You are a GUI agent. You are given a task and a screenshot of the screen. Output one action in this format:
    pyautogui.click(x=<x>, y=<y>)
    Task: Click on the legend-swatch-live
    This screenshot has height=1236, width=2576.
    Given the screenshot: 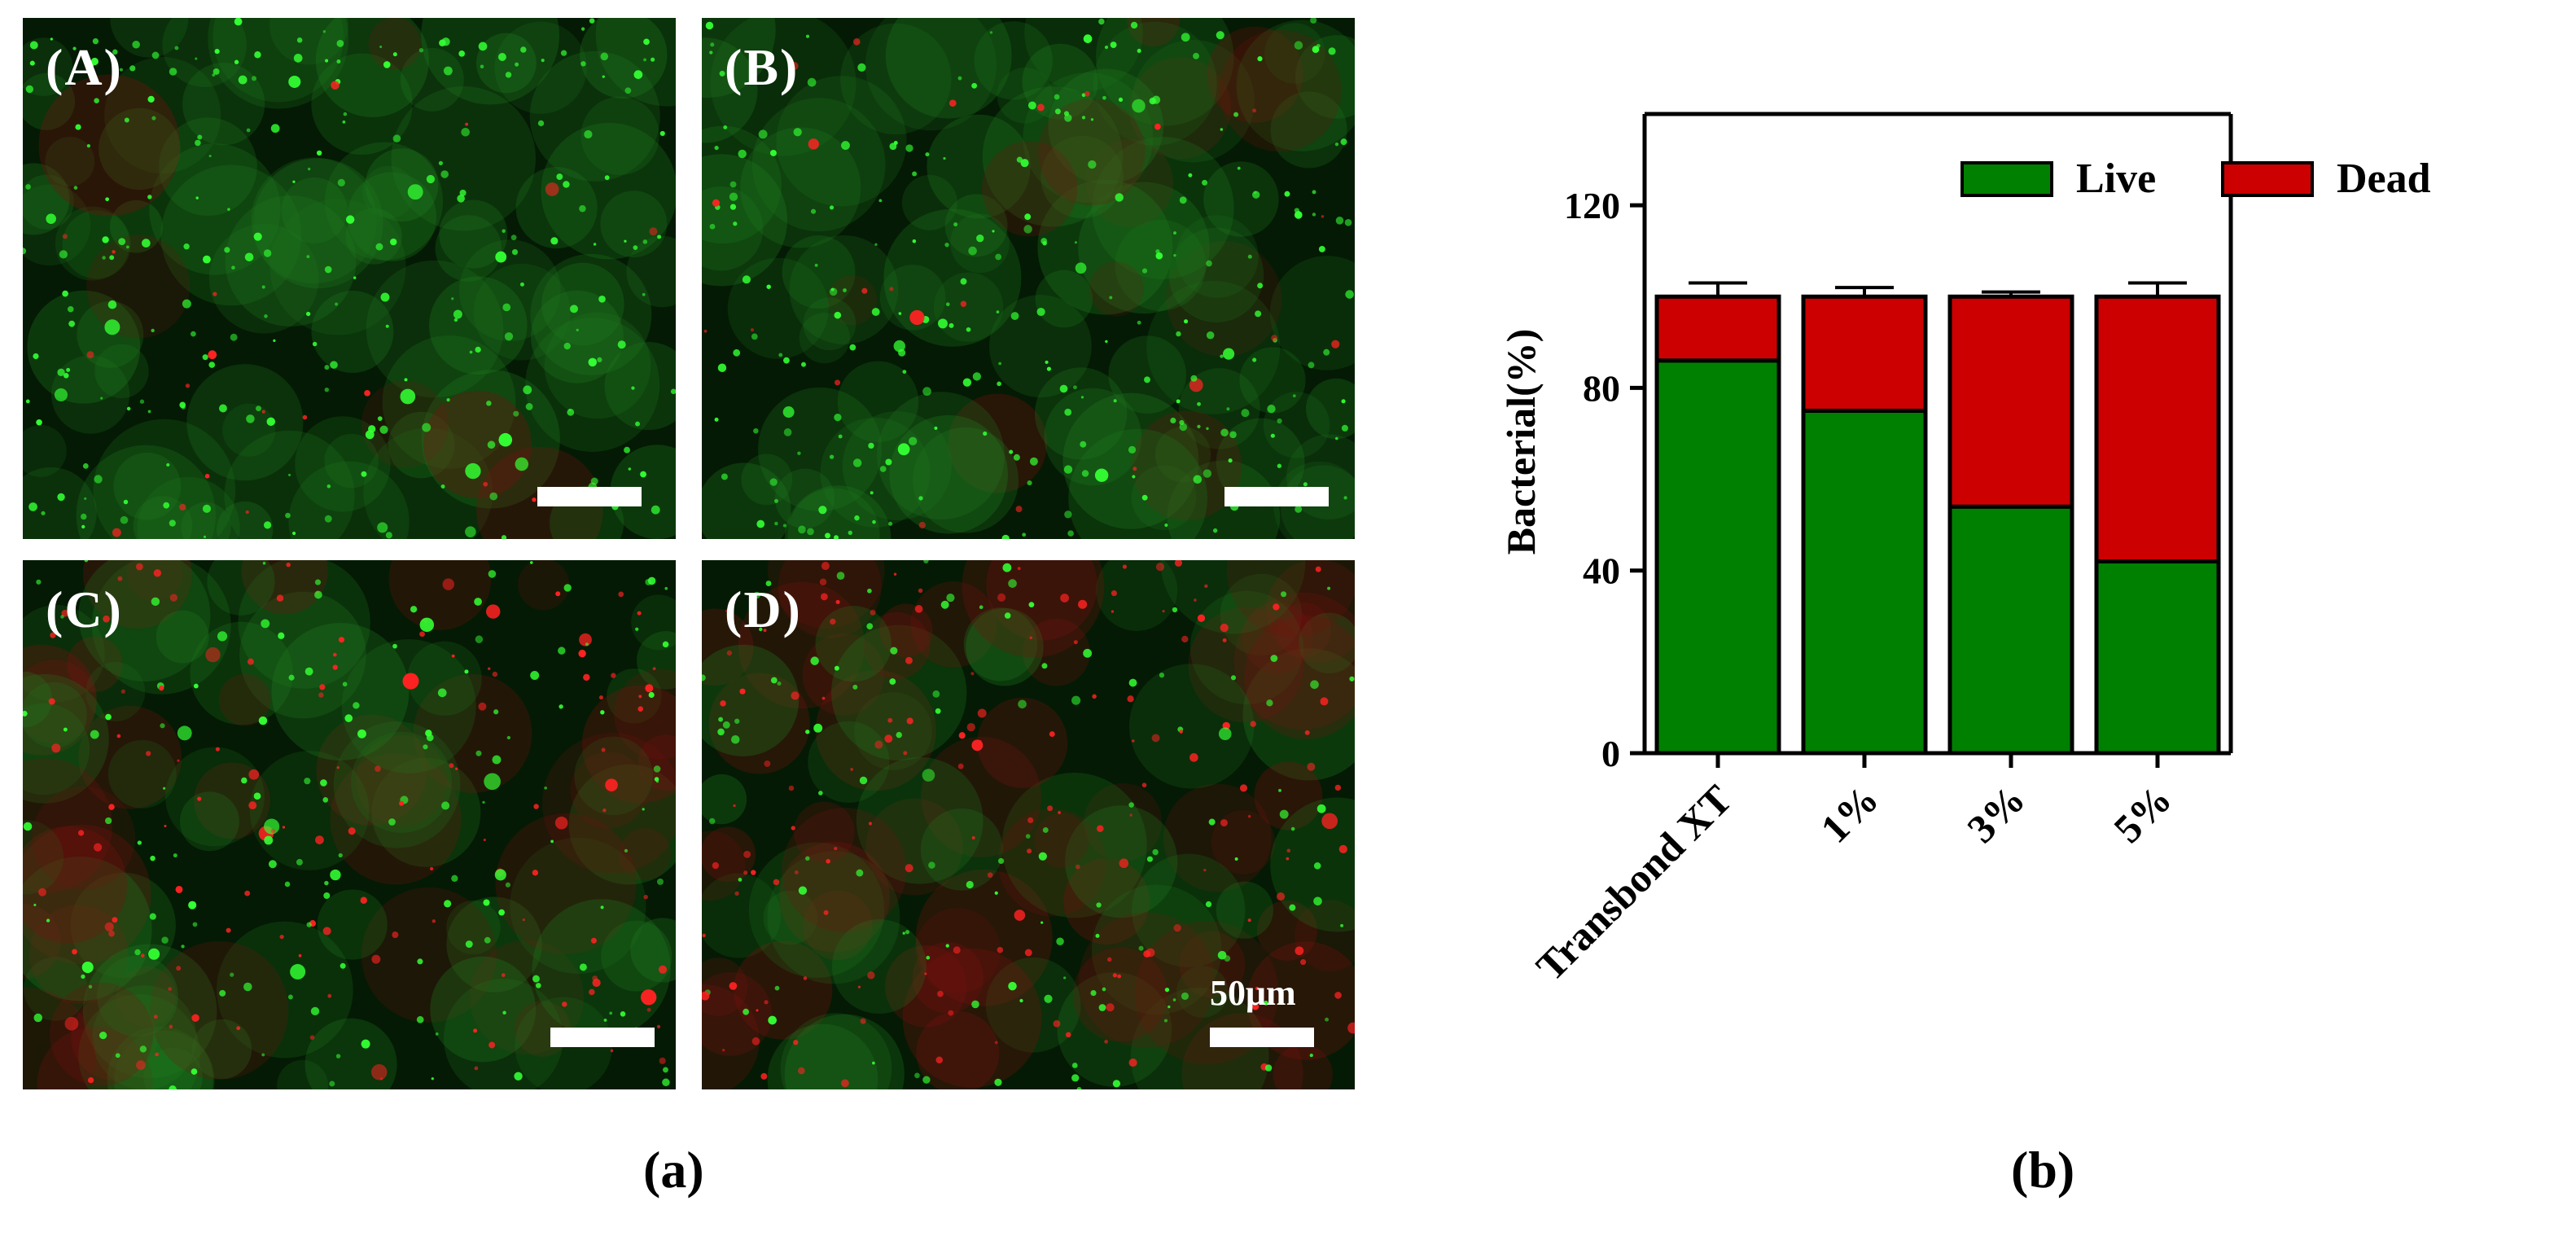 What is the action you would take?
    pyautogui.click(x=2006, y=179)
    